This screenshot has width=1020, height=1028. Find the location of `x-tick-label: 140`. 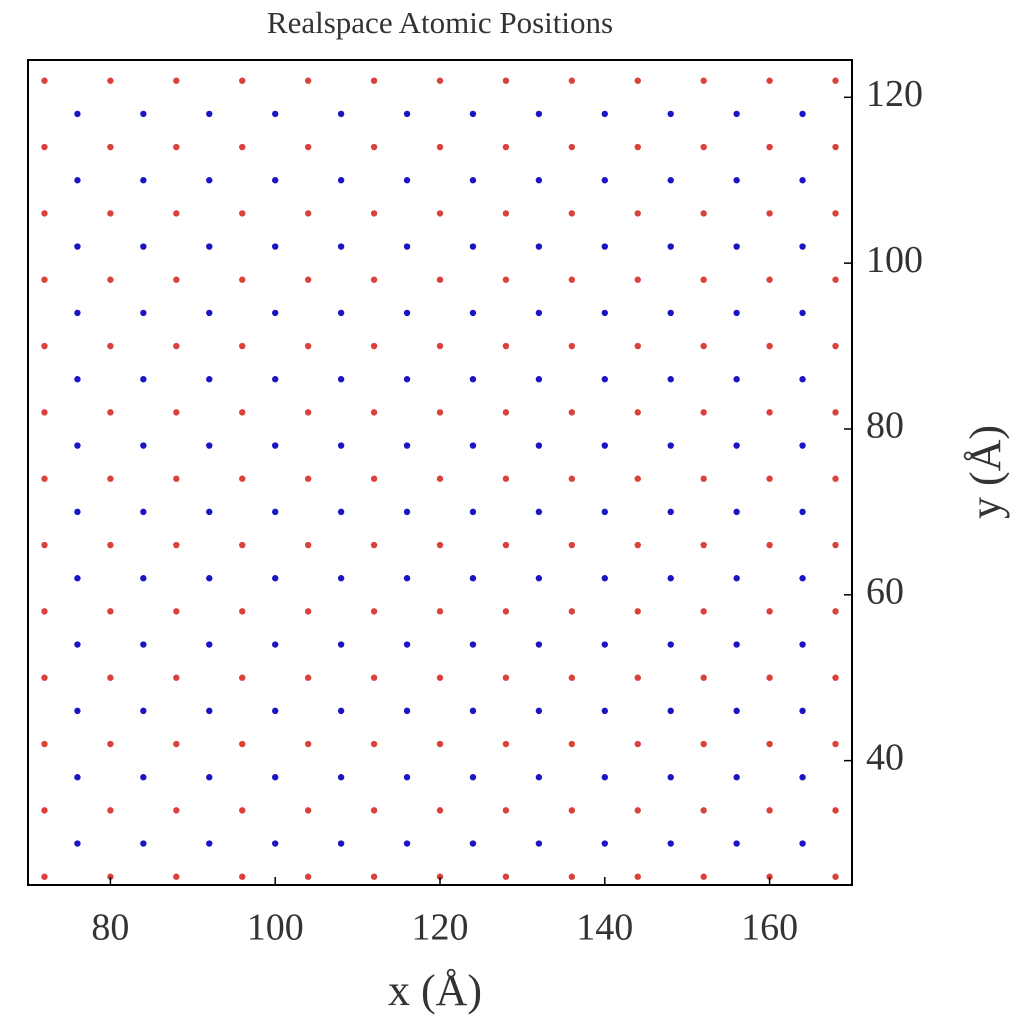

x-tick-label: 140 is located at coordinates (604, 928).